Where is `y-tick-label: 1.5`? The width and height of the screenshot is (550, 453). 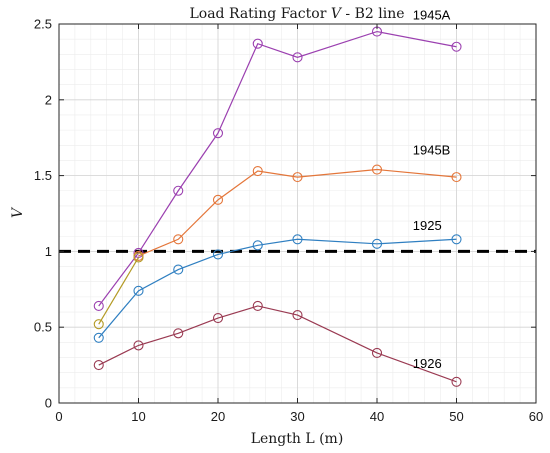 y-tick-label: 1.5 is located at coordinates (43, 175).